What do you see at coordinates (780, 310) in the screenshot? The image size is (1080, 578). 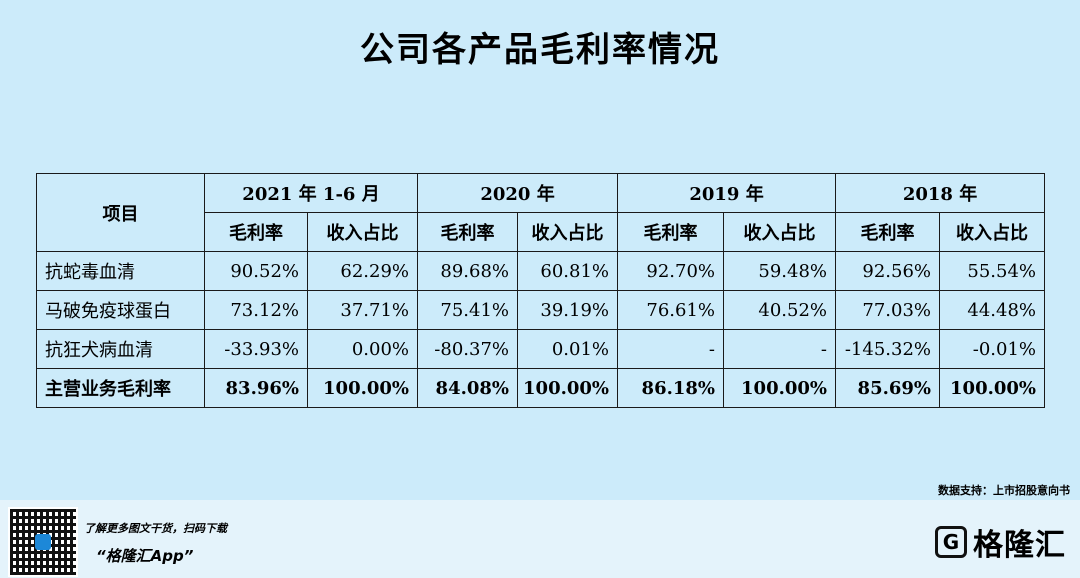 I see `table-cell: 40.52%` at bounding box center [780, 310].